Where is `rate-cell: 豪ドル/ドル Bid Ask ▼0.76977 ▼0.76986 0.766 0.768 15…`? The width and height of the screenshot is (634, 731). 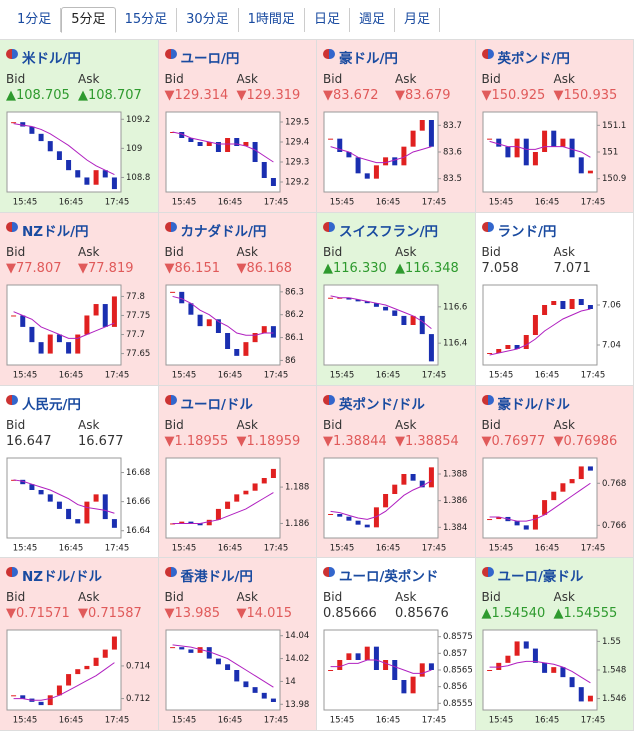
rate-cell: 豪ドル/ドル Bid Ask ▼0.76977 ▼0.76986 0.766 0.768 15… is located at coordinates (554, 472).